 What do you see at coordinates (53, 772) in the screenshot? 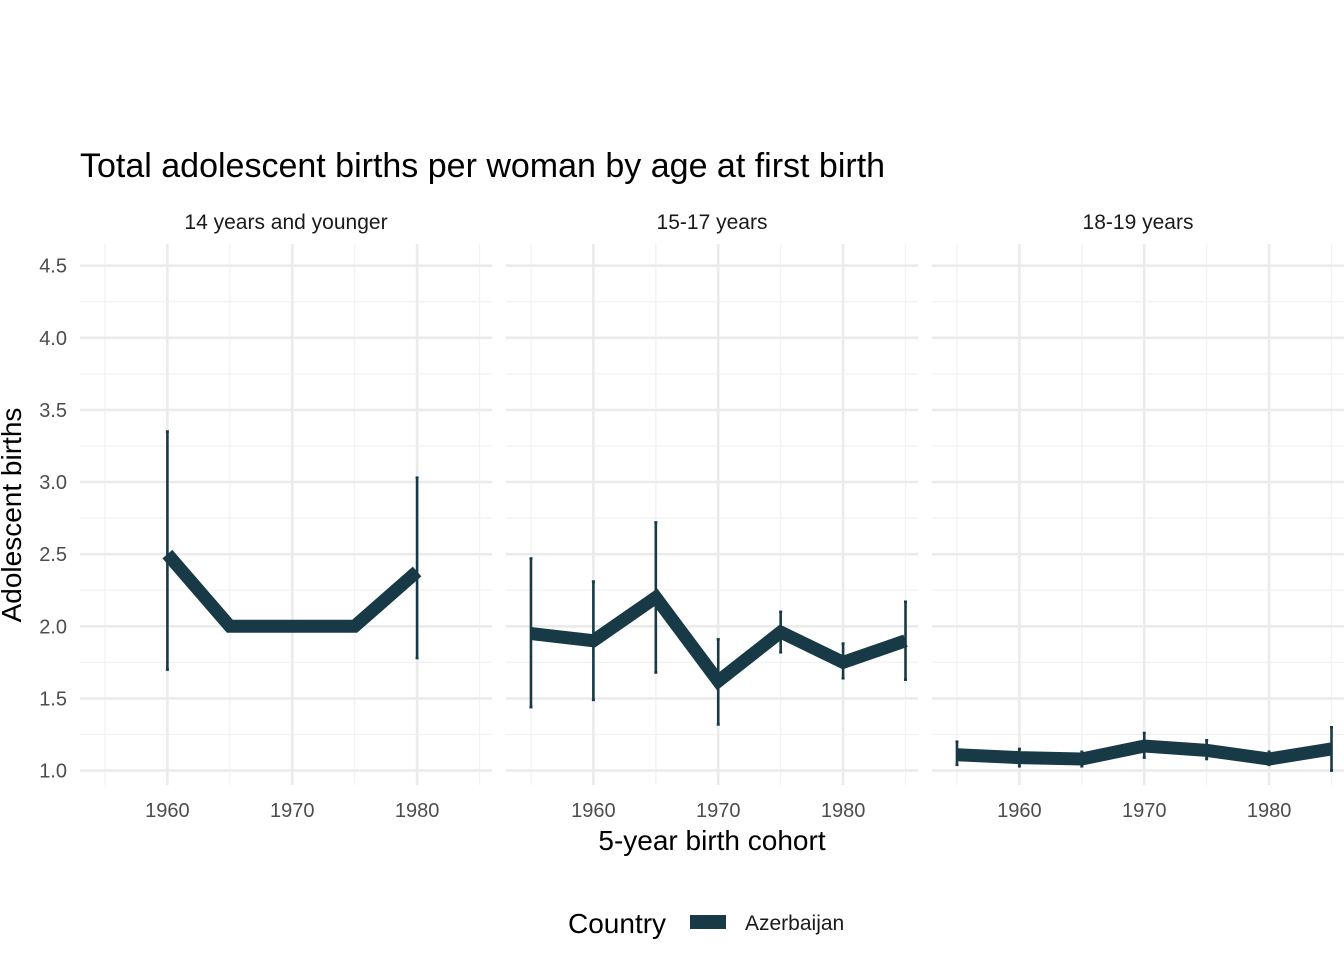
I see `y-tick-label: 1.0` at bounding box center [53, 772].